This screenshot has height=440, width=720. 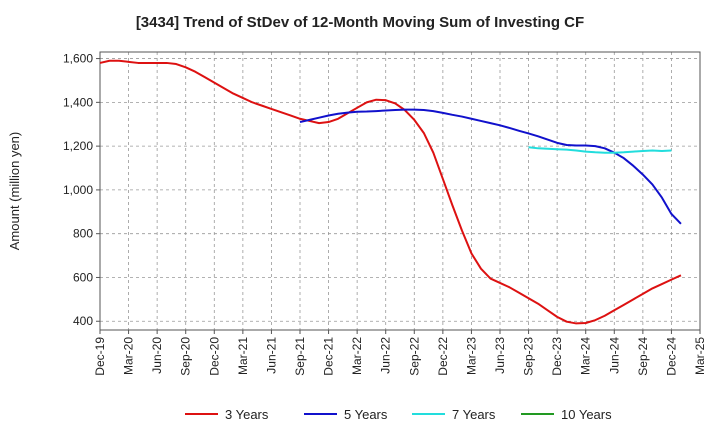 What do you see at coordinates (643, 356) in the screenshot?
I see `x-tick-label: Sep-24` at bounding box center [643, 356].